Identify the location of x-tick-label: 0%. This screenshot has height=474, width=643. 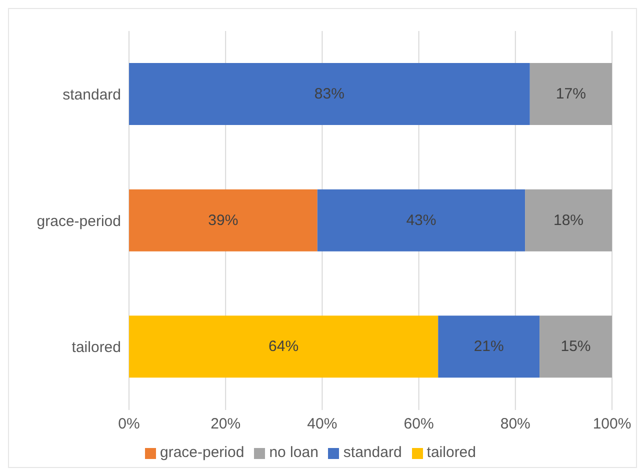
(129, 424).